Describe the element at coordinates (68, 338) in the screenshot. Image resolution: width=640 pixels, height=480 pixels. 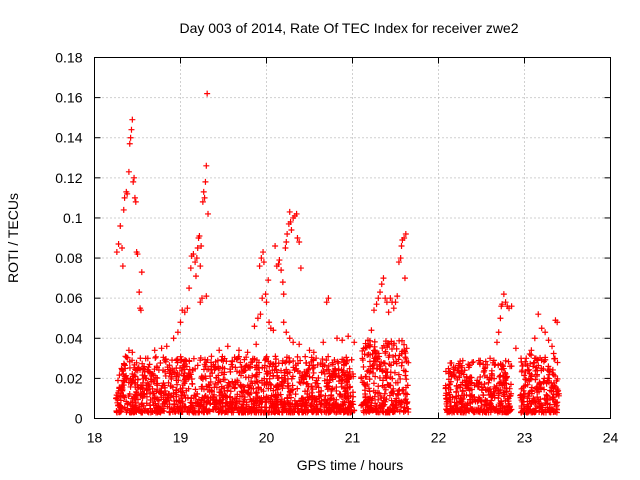
I see `y-tick-label: 0.04` at that location.